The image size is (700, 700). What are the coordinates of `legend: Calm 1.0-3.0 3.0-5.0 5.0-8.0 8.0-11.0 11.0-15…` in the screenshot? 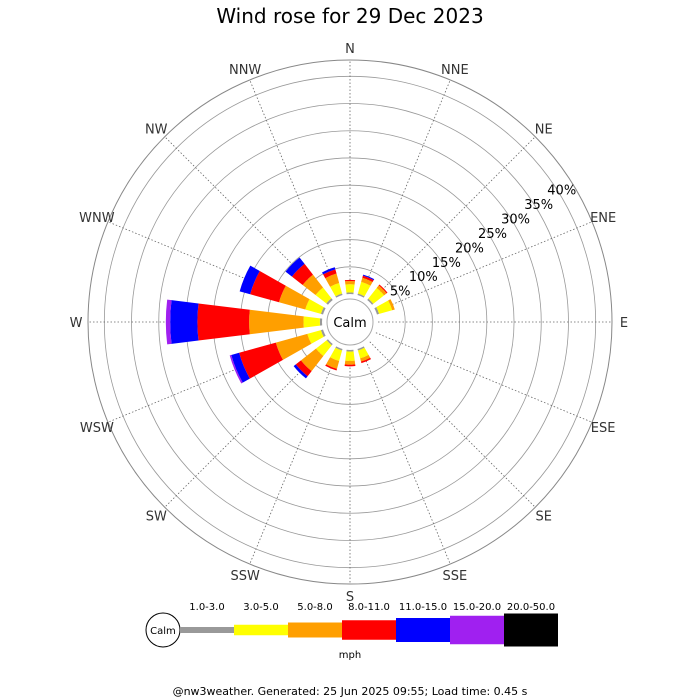 It's located at (351, 631).